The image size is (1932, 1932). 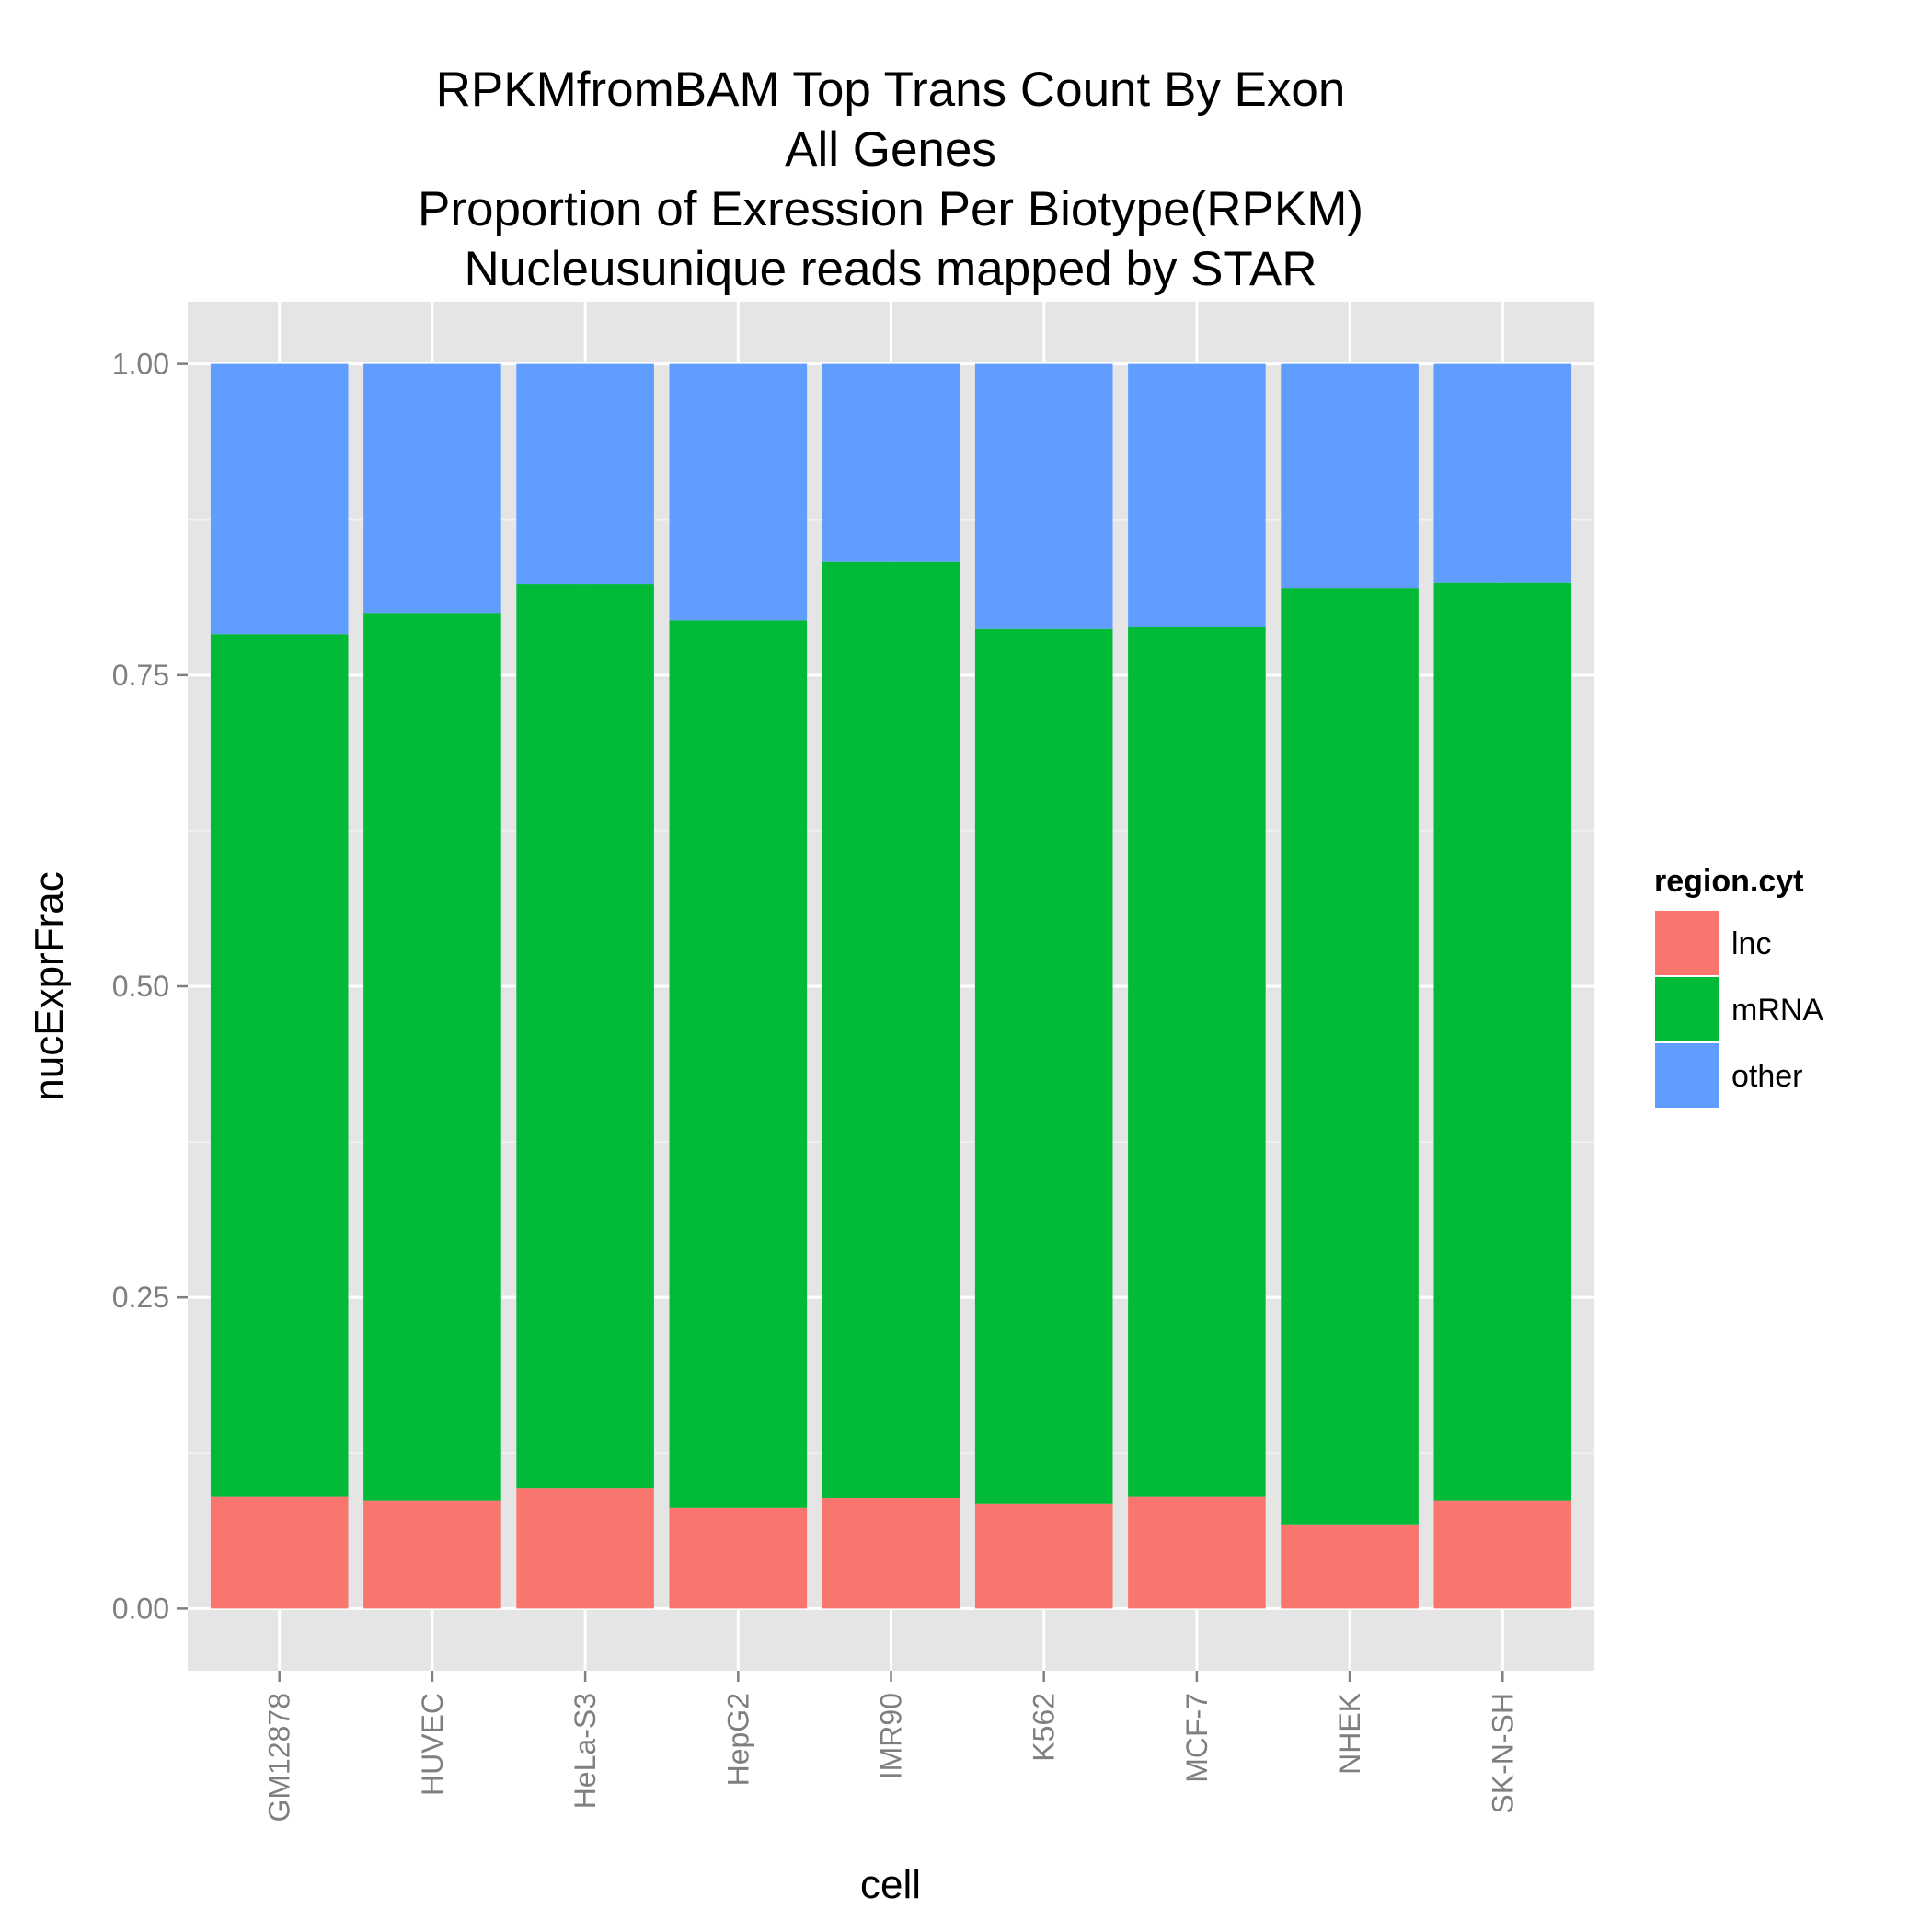 What do you see at coordinates (1687, 1009) in the screenshot?
I see `legend-key-mRNA` at bounding box center [1687, 1009].